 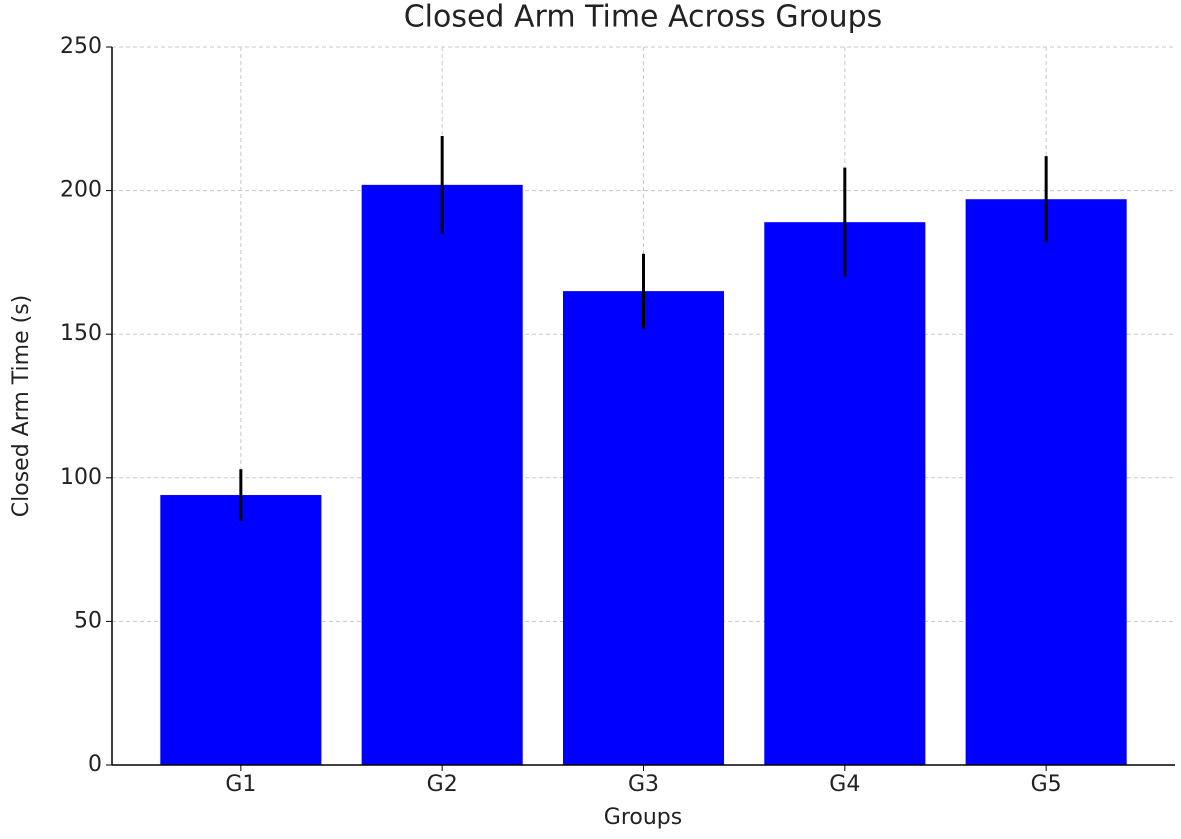 I want to click on y-tick-label: 50, so click(x=88, y=620).